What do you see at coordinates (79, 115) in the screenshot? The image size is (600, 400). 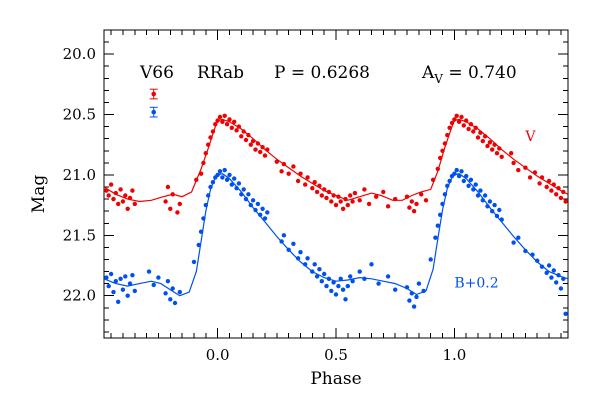 I see `y-tick-label: 20.5` at bounding box center [79, 115].